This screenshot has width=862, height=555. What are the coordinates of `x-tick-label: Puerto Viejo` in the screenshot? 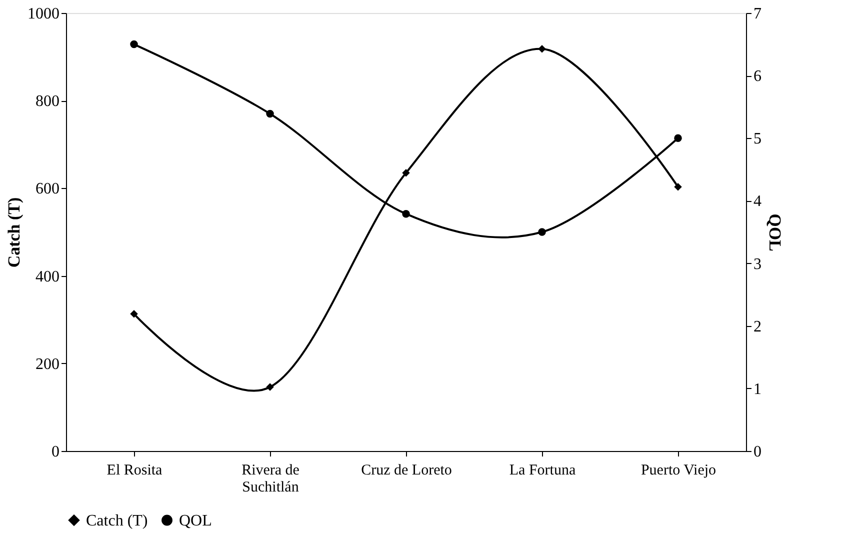 It's located at (678, 470).